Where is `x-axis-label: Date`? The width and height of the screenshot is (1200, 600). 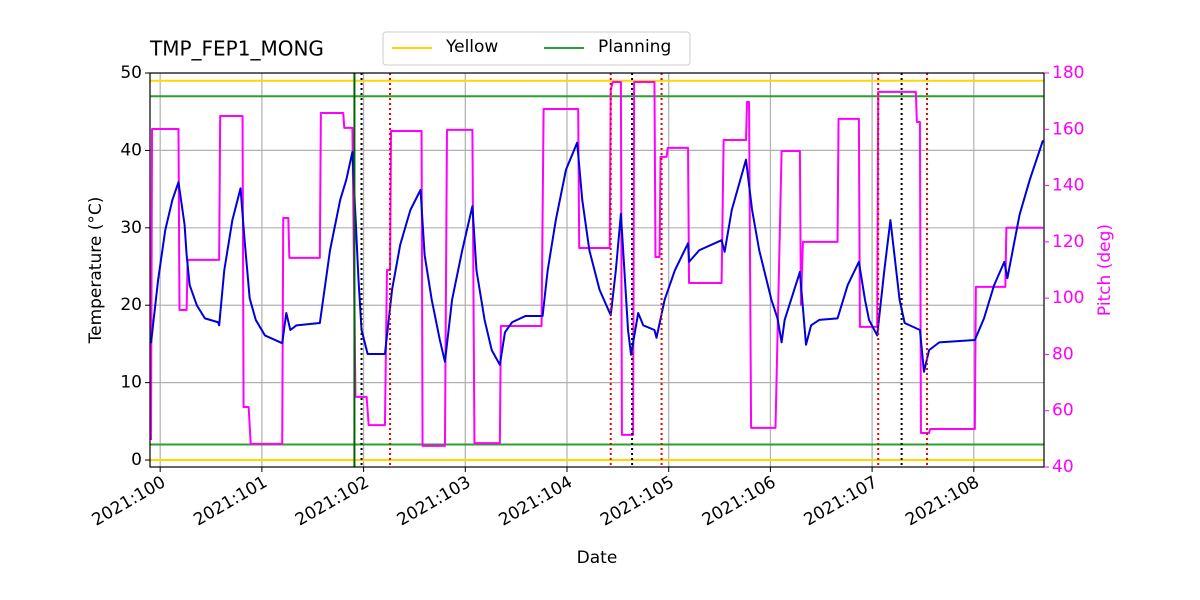 x-axis-label: Date is located at coordinates (597, 558).